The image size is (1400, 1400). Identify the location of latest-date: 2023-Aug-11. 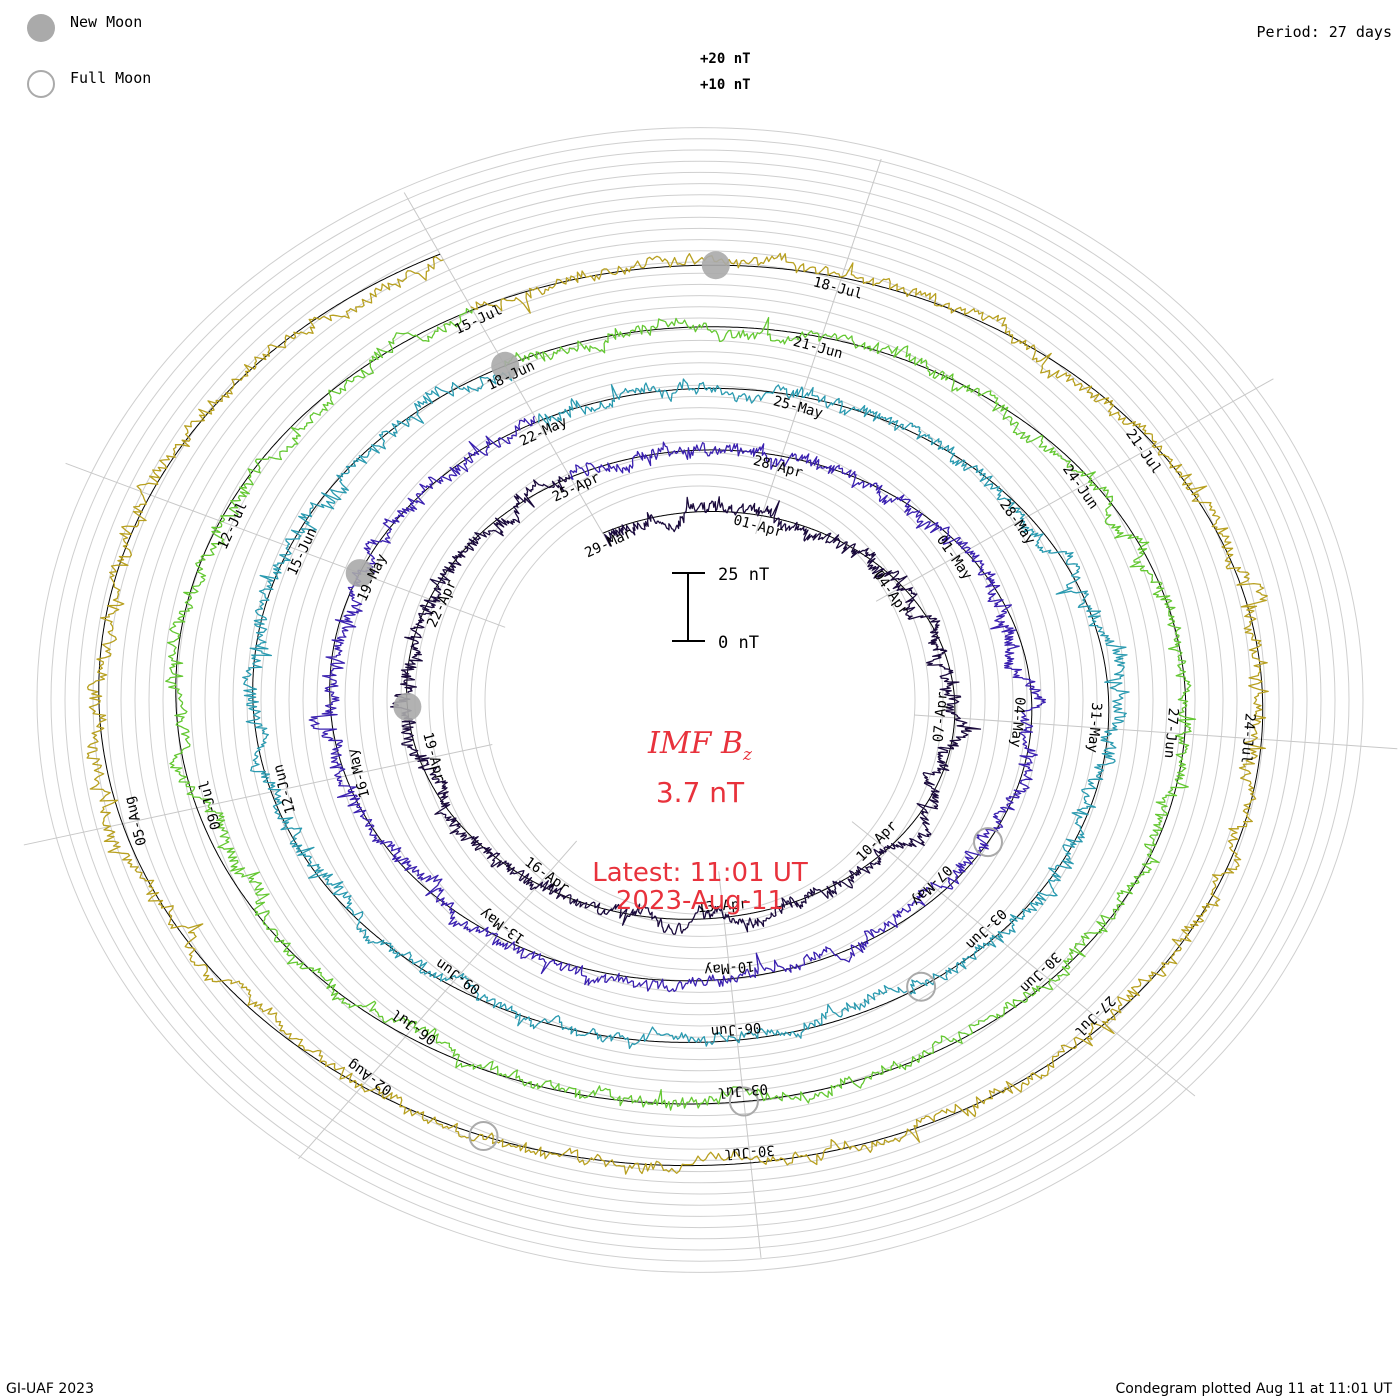
(700, 901).